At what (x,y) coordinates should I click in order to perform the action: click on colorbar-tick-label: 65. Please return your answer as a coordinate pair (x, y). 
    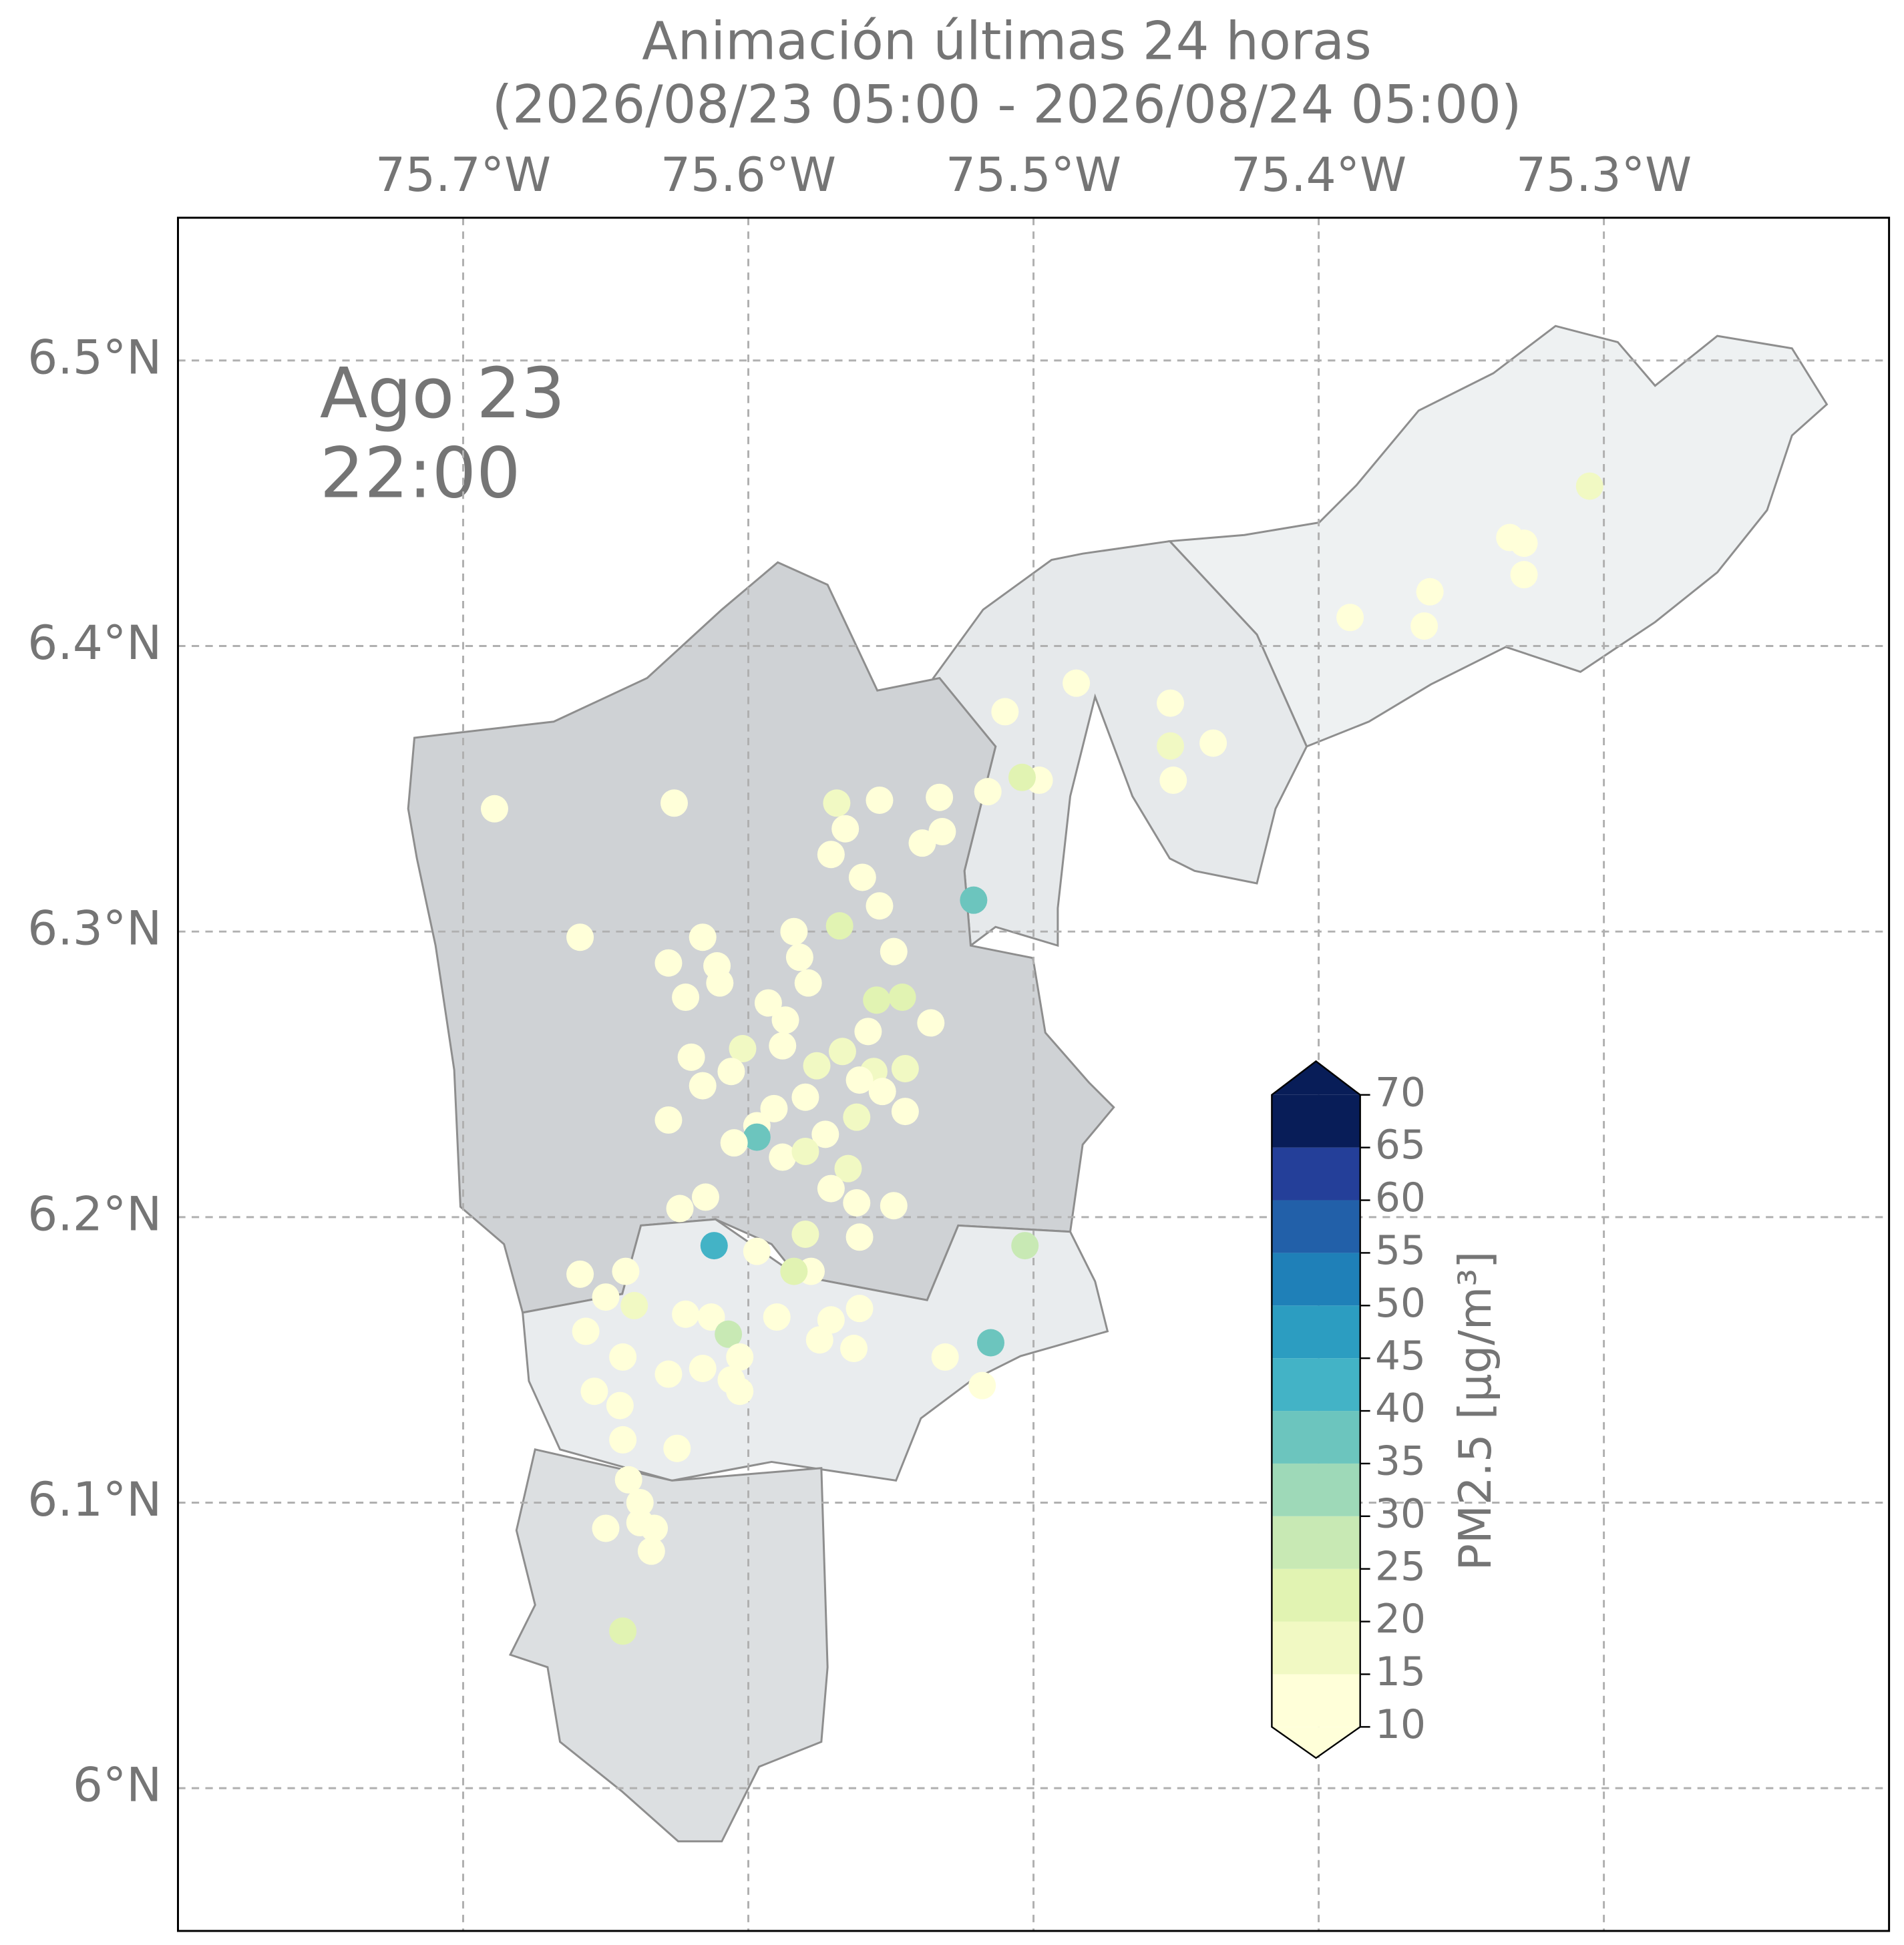
    Looking at the image, I should click on (1401, 1145).